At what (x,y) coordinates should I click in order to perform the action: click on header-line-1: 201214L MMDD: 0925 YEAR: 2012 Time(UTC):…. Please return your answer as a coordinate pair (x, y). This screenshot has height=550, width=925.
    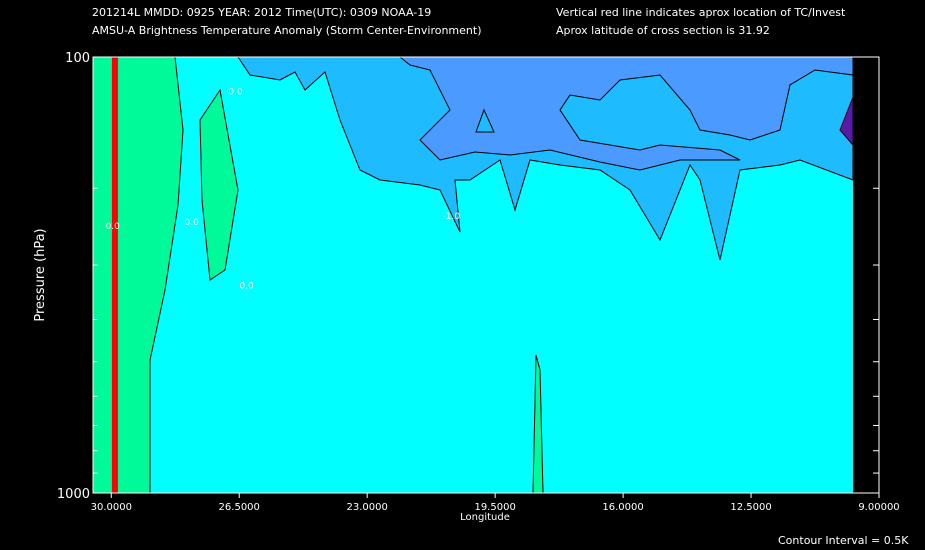
    Looking at the image, I should click on (262, 12).